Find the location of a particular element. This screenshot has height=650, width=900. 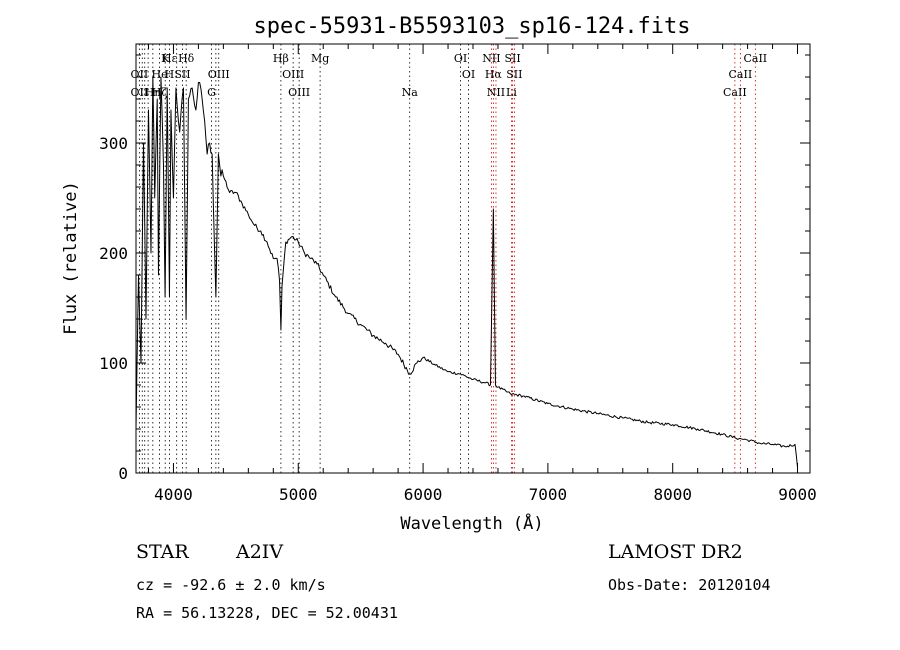

y-tick-label: 200 is located at coordinates (113, 253).